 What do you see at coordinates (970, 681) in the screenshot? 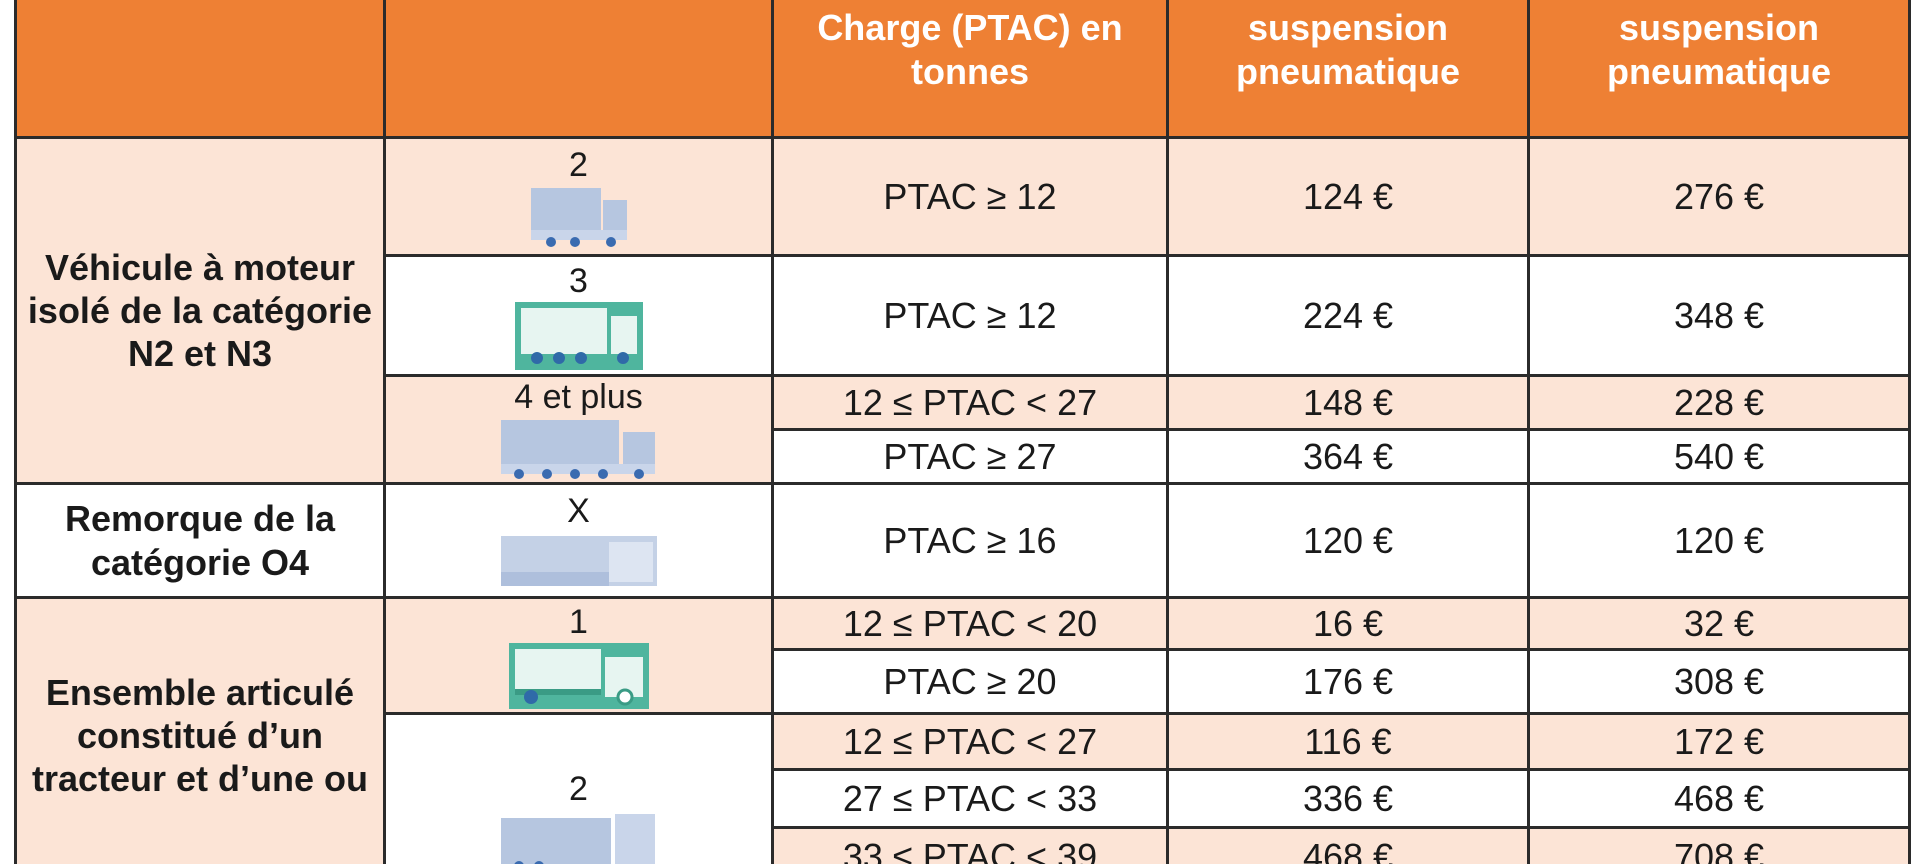
I see `ptac-cell: PTAC ≥ 20` at bounding box center [970, 681].